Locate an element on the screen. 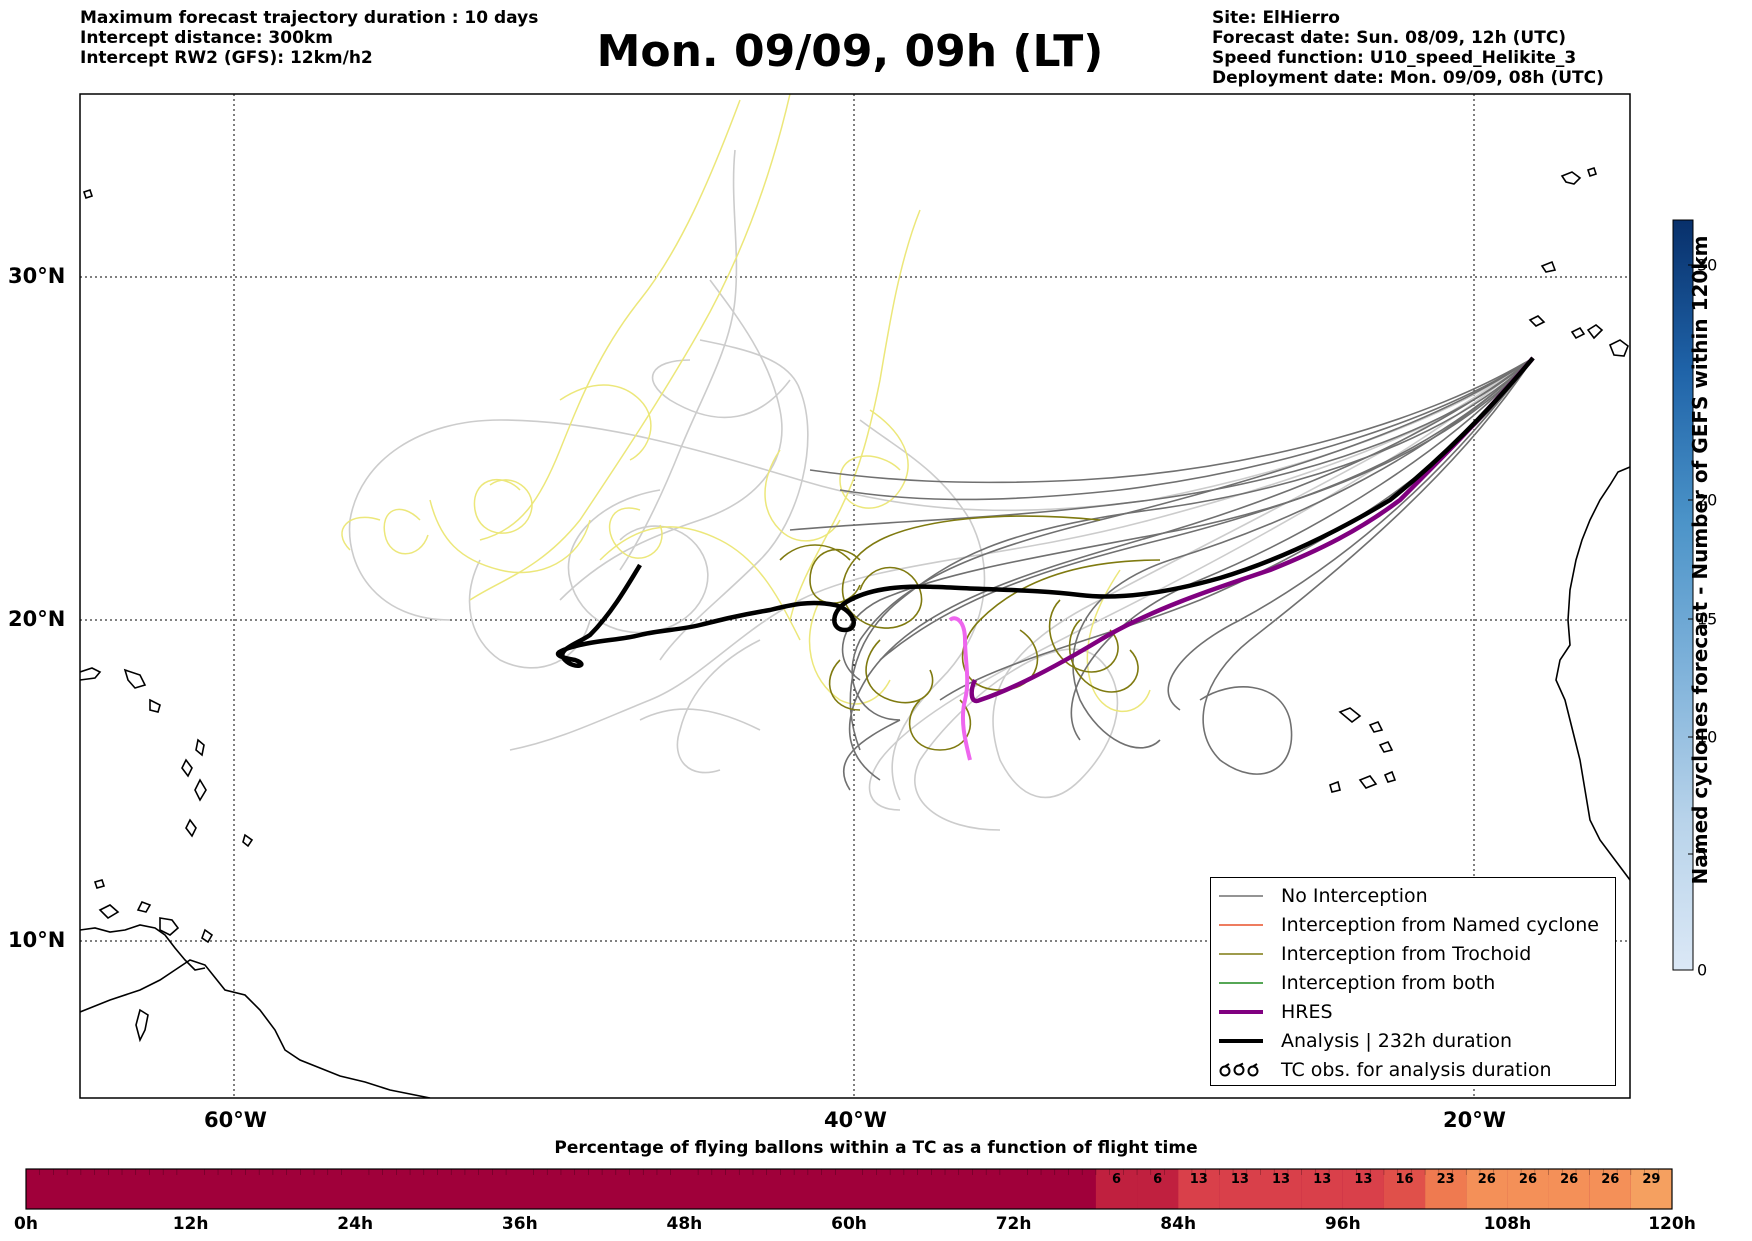 This screenshot has height=1241, width=1752. flight-bar-tick-label: 36h is located at coordinates (519, 1224).